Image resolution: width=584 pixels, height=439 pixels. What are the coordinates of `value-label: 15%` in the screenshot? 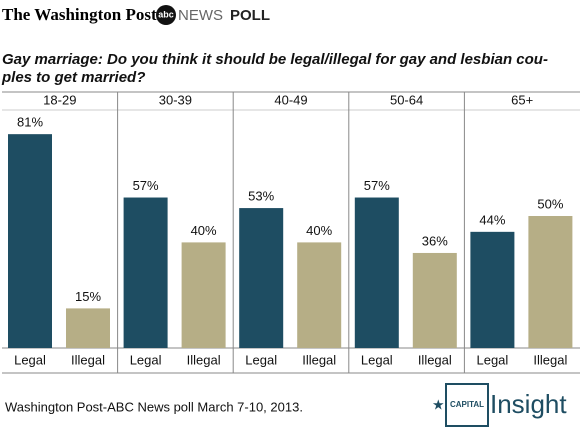 It's located at (88, 296).